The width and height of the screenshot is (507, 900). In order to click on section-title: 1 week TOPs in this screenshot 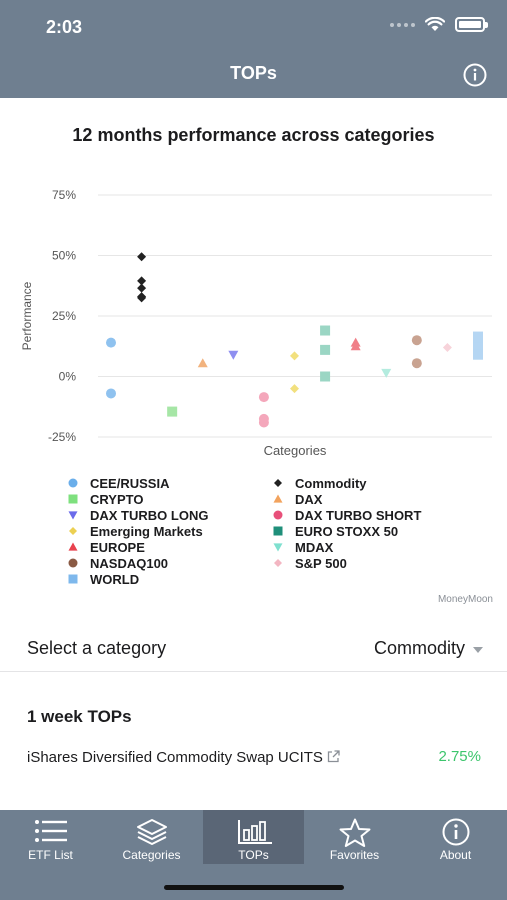, I will do `click(79, 716)`.